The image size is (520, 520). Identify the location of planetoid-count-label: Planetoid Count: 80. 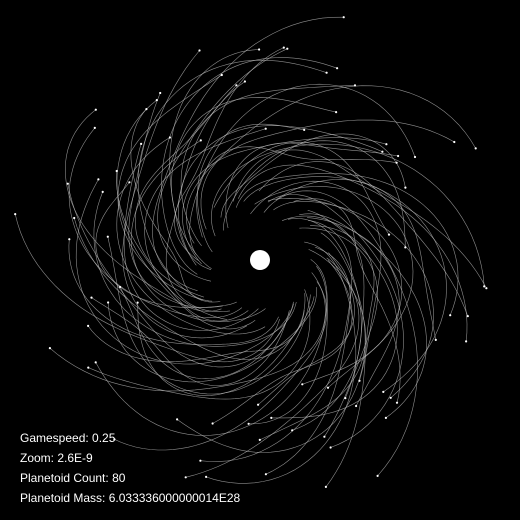
(73, 478).